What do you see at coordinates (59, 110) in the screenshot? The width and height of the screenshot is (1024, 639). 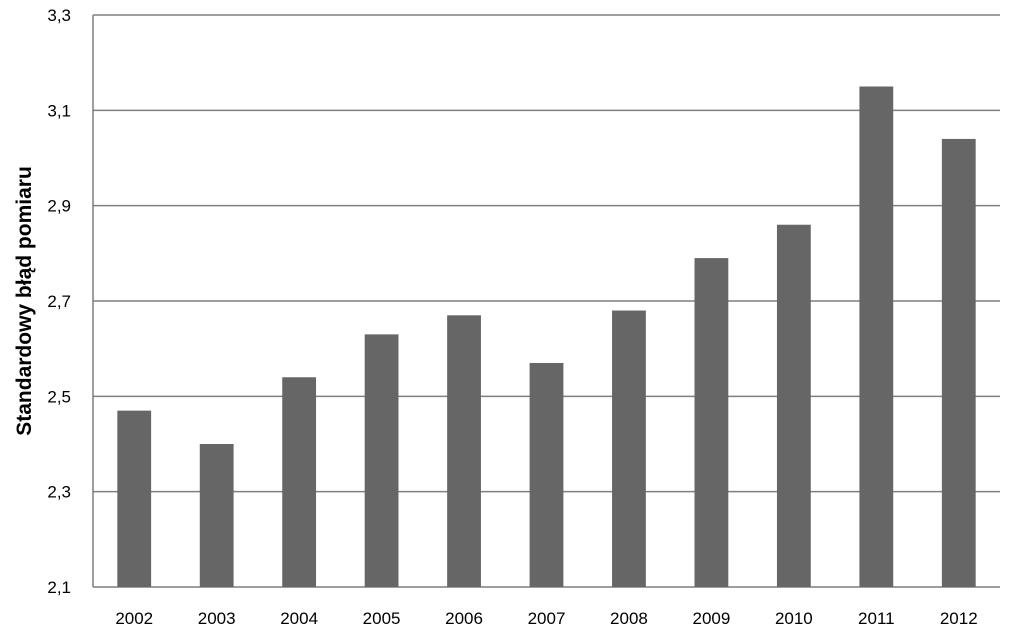 I see `y-tick-label: 3,1` at bounding box center [59, 110].